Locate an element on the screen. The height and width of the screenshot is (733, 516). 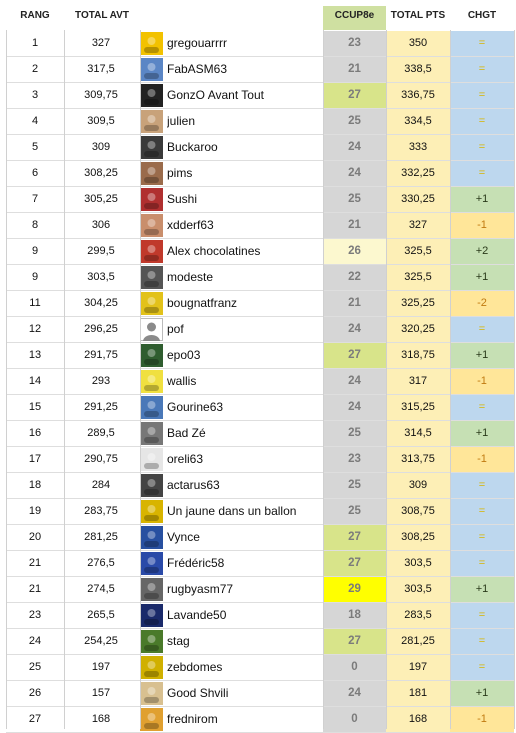
total-avt-cell: 281,25 is located at coordinates (101, 537).